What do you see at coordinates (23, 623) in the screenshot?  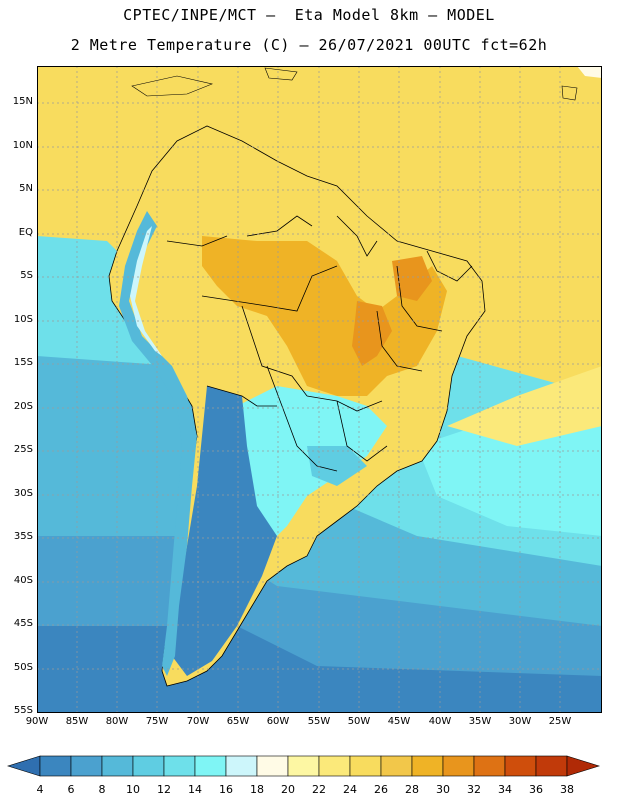 I see `lat-label-45s: 45S` at bounding box center [23, 623].